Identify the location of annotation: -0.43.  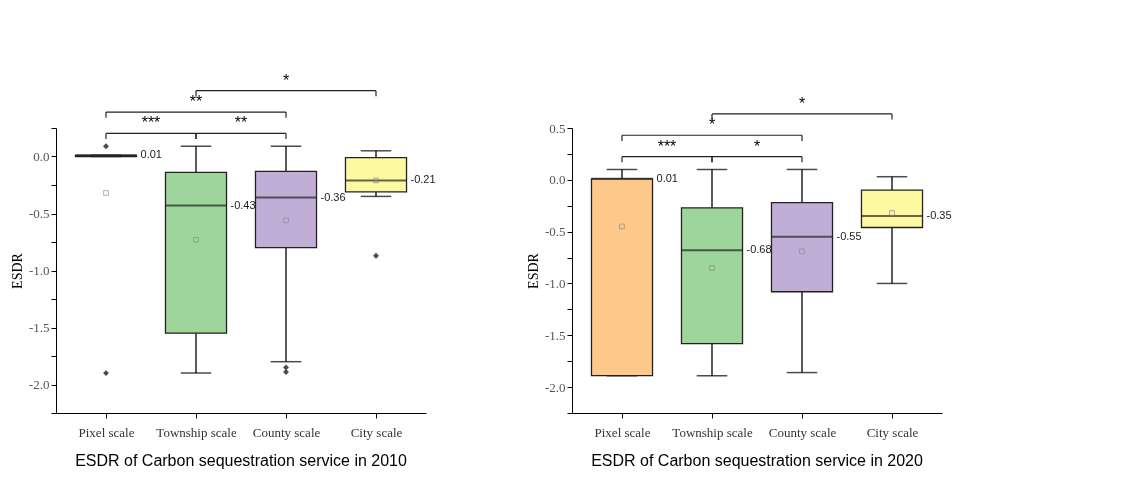
(243, 204).